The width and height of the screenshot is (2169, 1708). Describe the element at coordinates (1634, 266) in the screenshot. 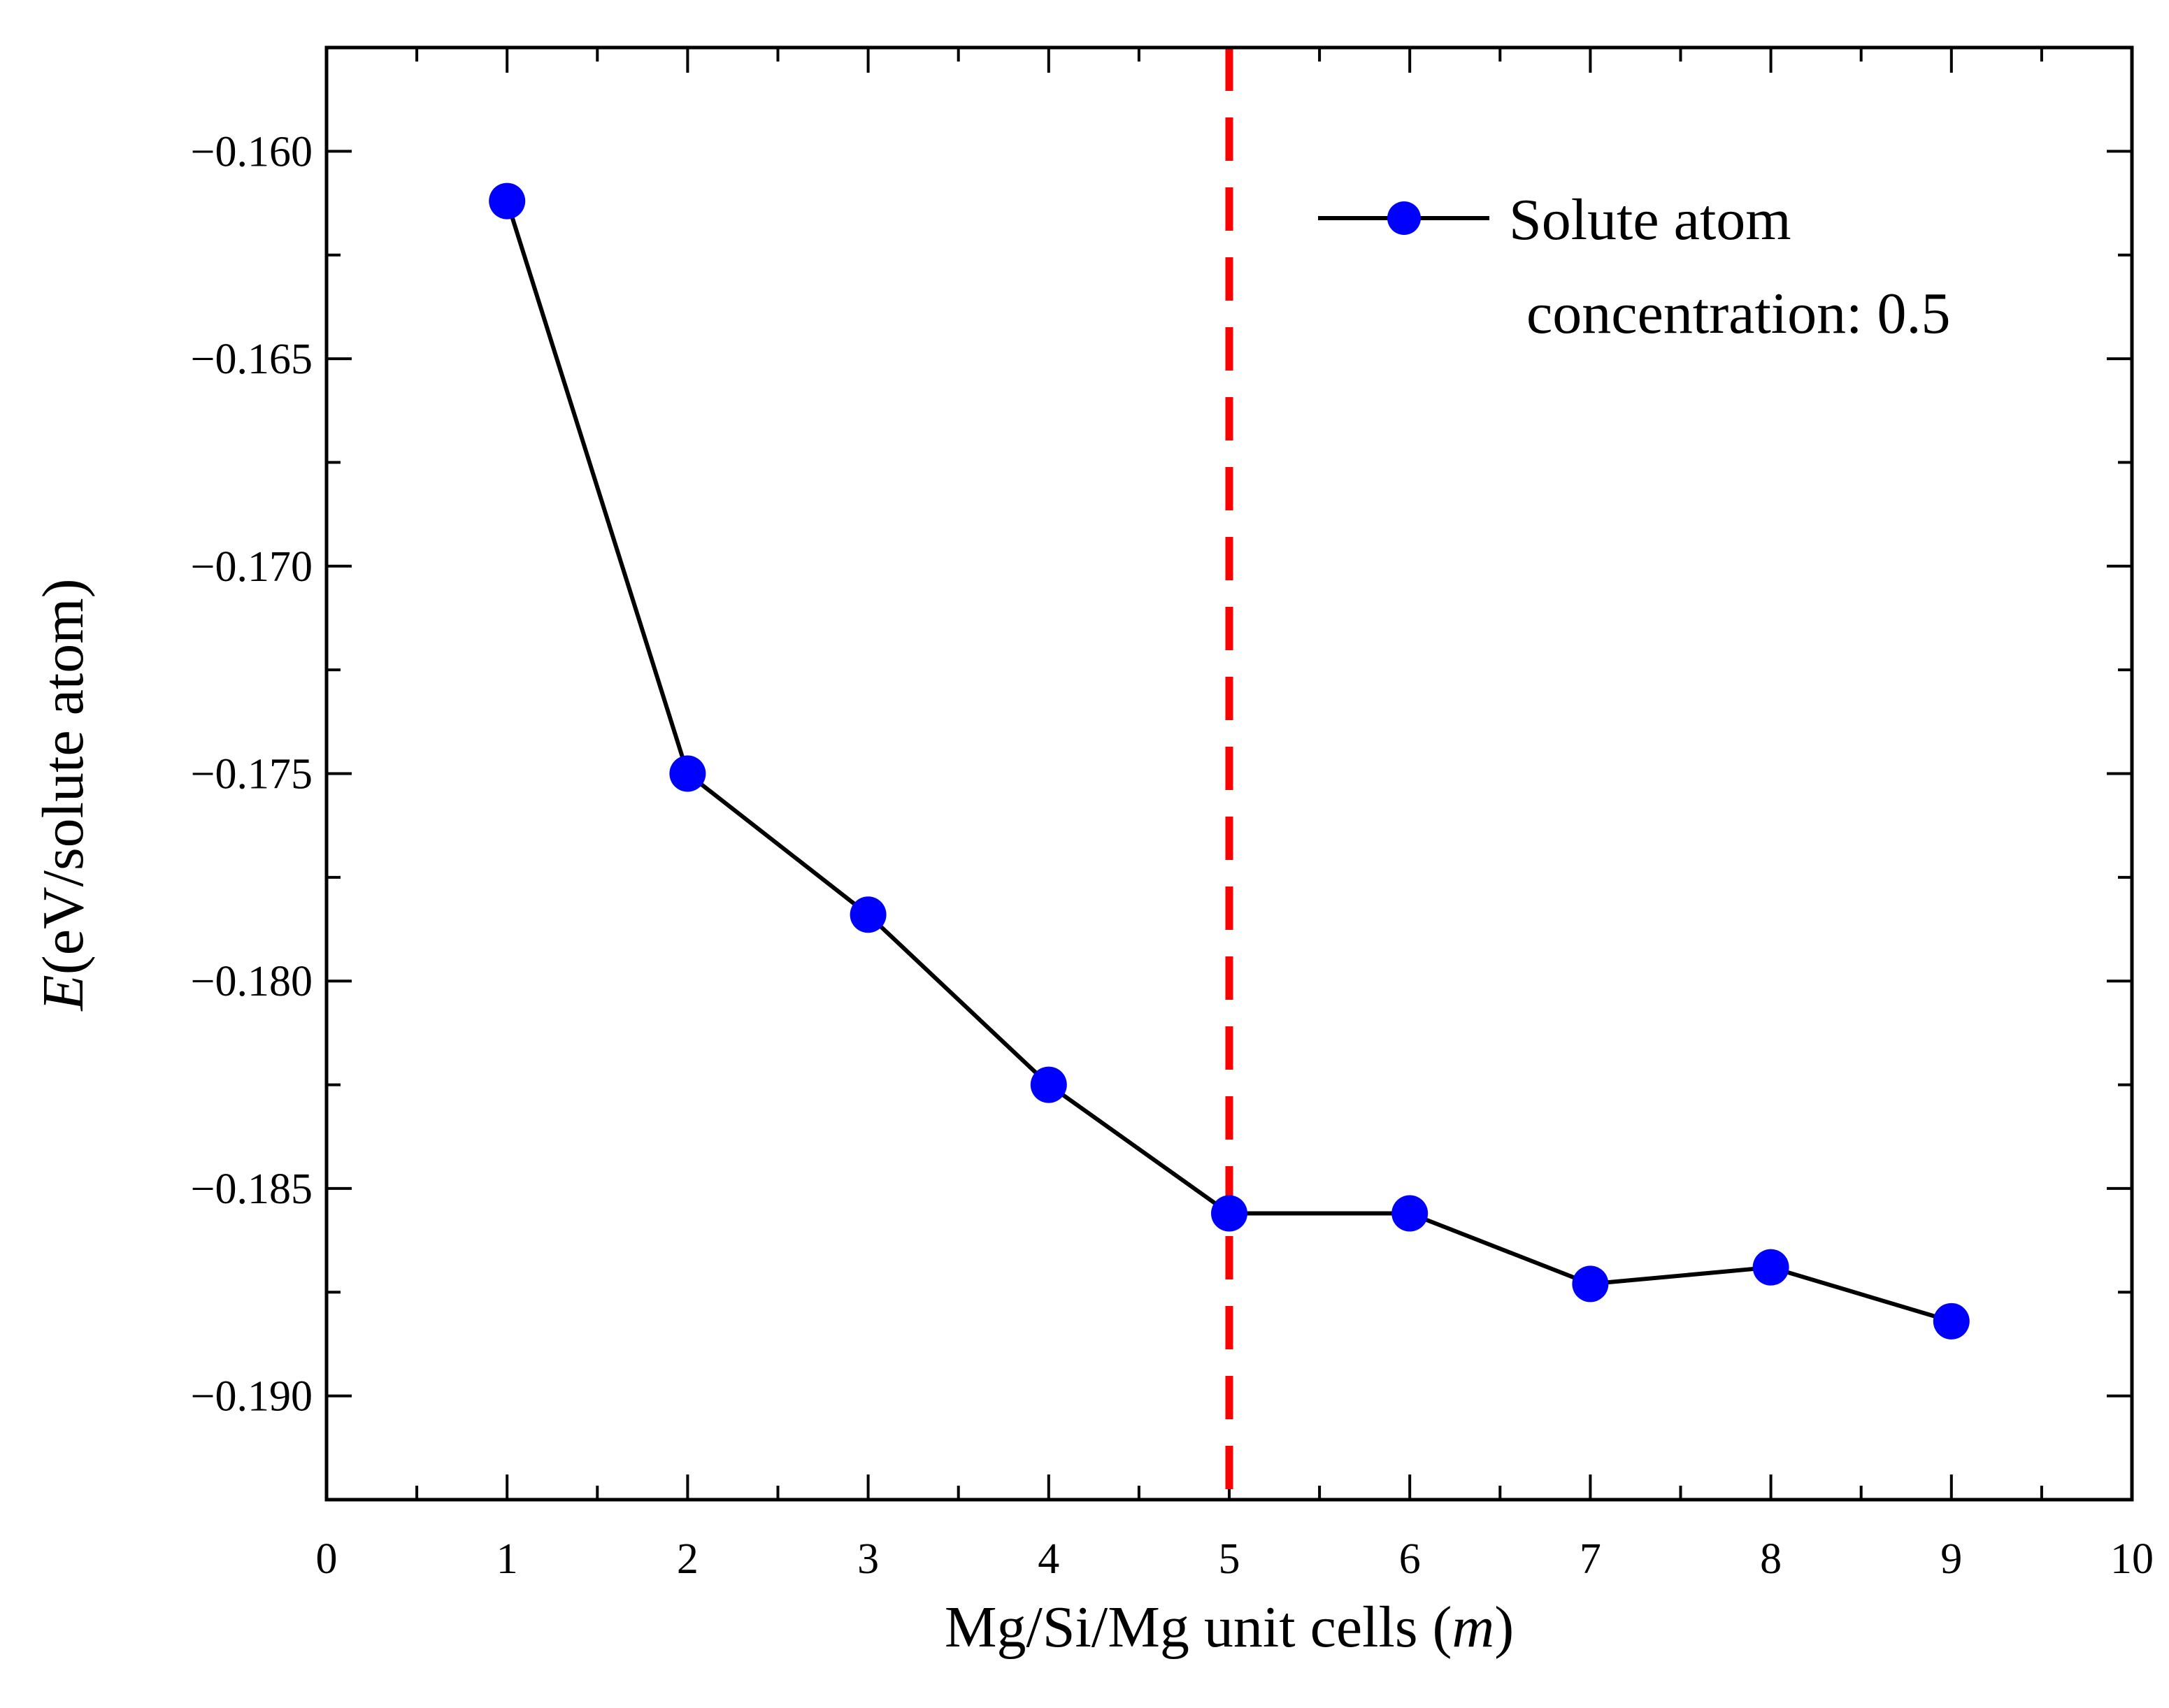

I see `legend: Solute atom concentration: 0.5` at that location.